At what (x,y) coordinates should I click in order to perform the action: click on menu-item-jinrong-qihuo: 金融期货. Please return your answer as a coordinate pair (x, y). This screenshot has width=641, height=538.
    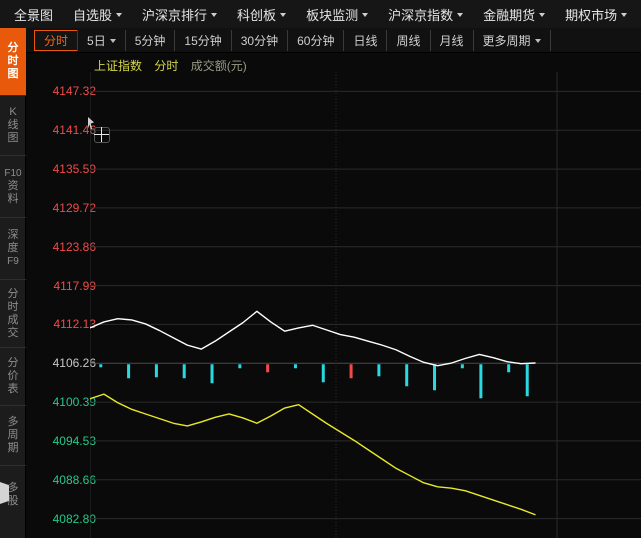
    Looking at the image, I should click on (514, 14).